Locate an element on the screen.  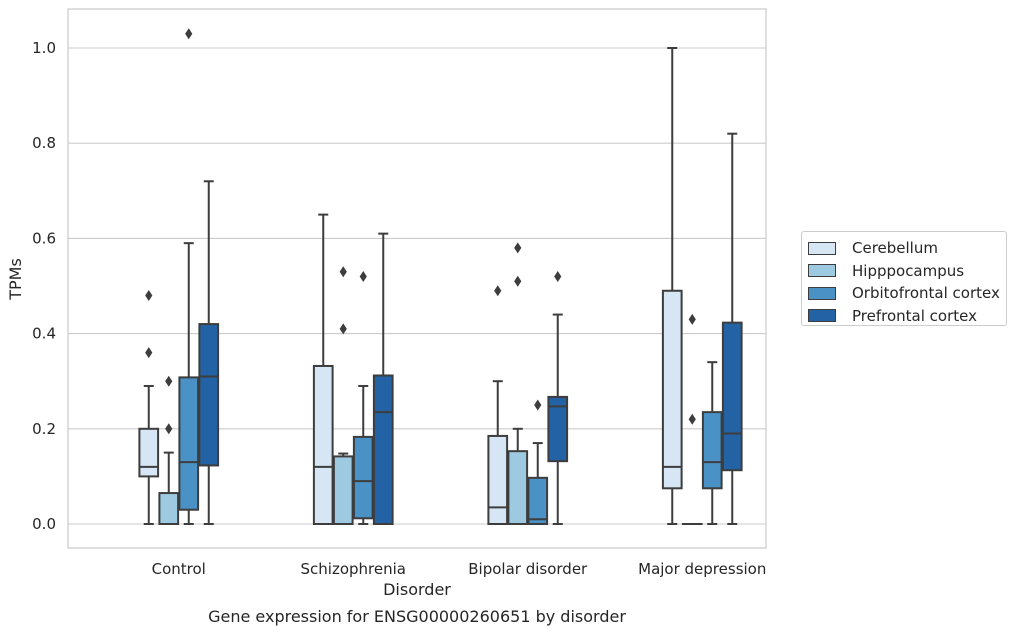
legend-item: Prefrontal cortex is located at coordinates (904, 316).